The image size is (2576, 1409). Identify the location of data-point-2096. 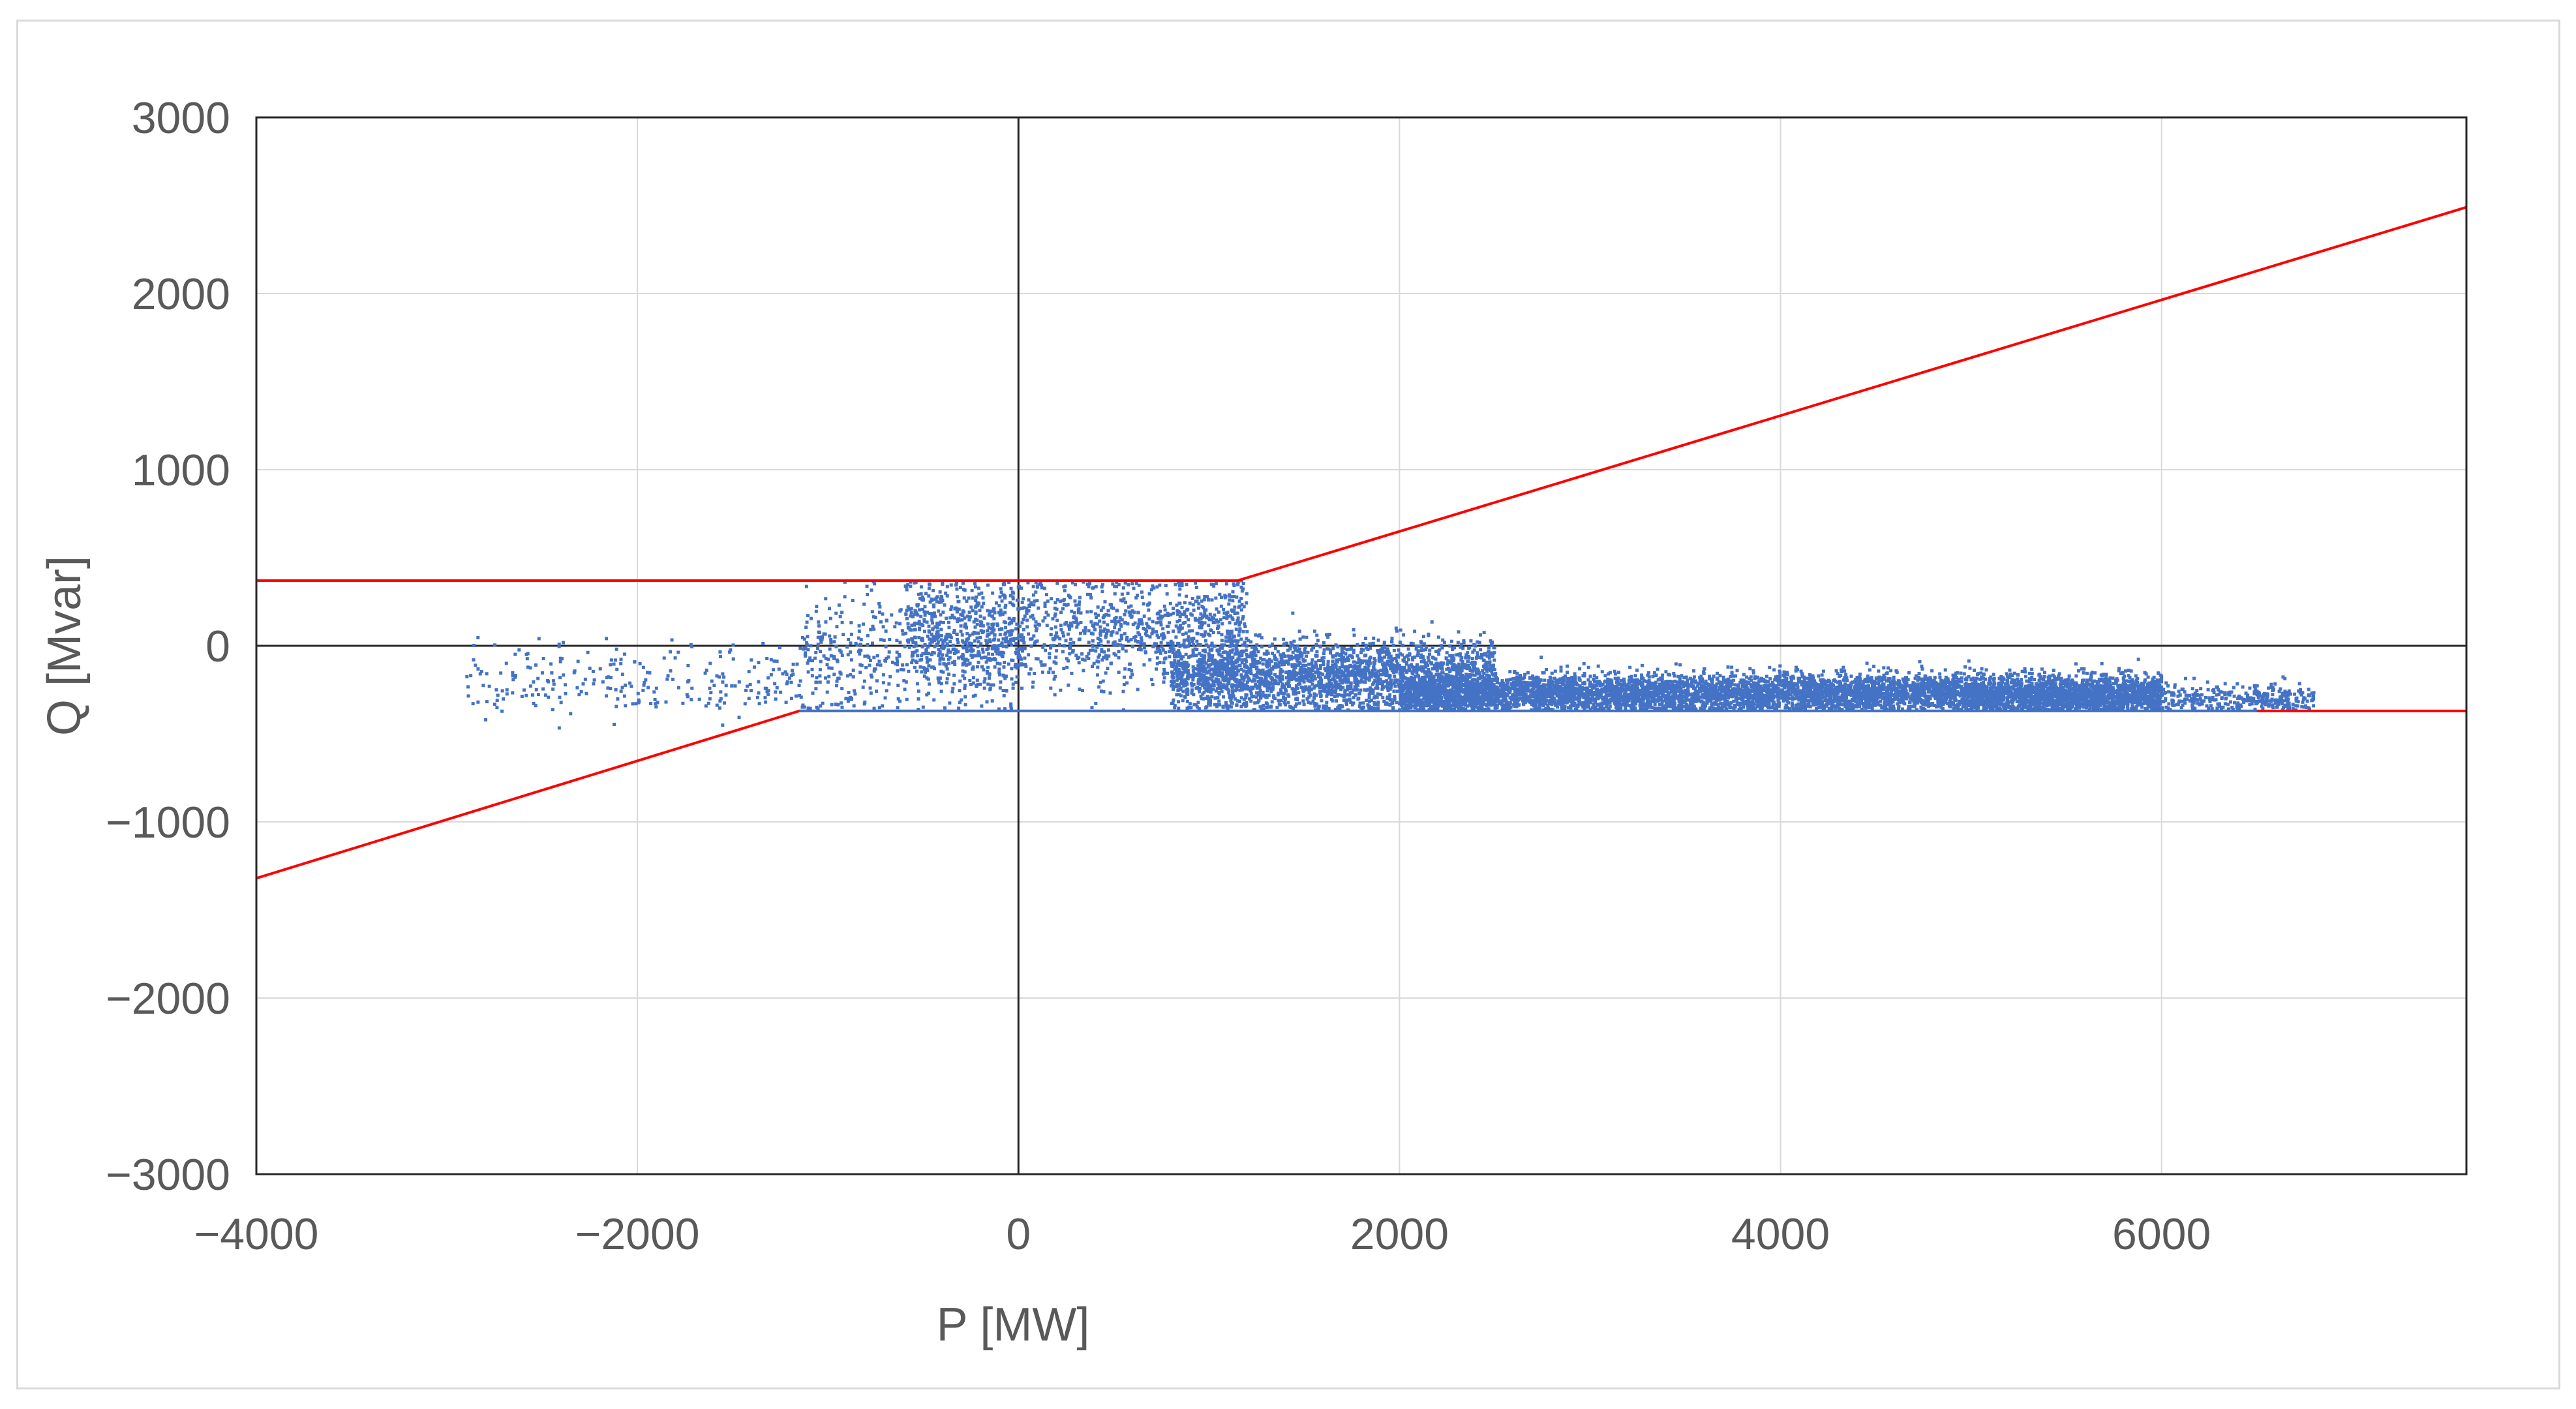
(1331, 686).